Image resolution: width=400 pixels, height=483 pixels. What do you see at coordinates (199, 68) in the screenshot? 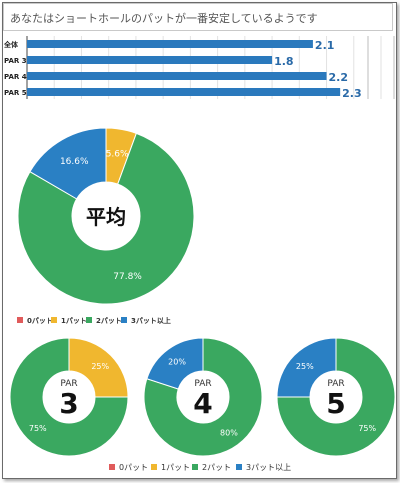
I see `putts-bar-chart: 全体 2.1 PAR 3 1.8 PAR 4 2.2 PAR 5 2.3` at bounding box center [199, 68].